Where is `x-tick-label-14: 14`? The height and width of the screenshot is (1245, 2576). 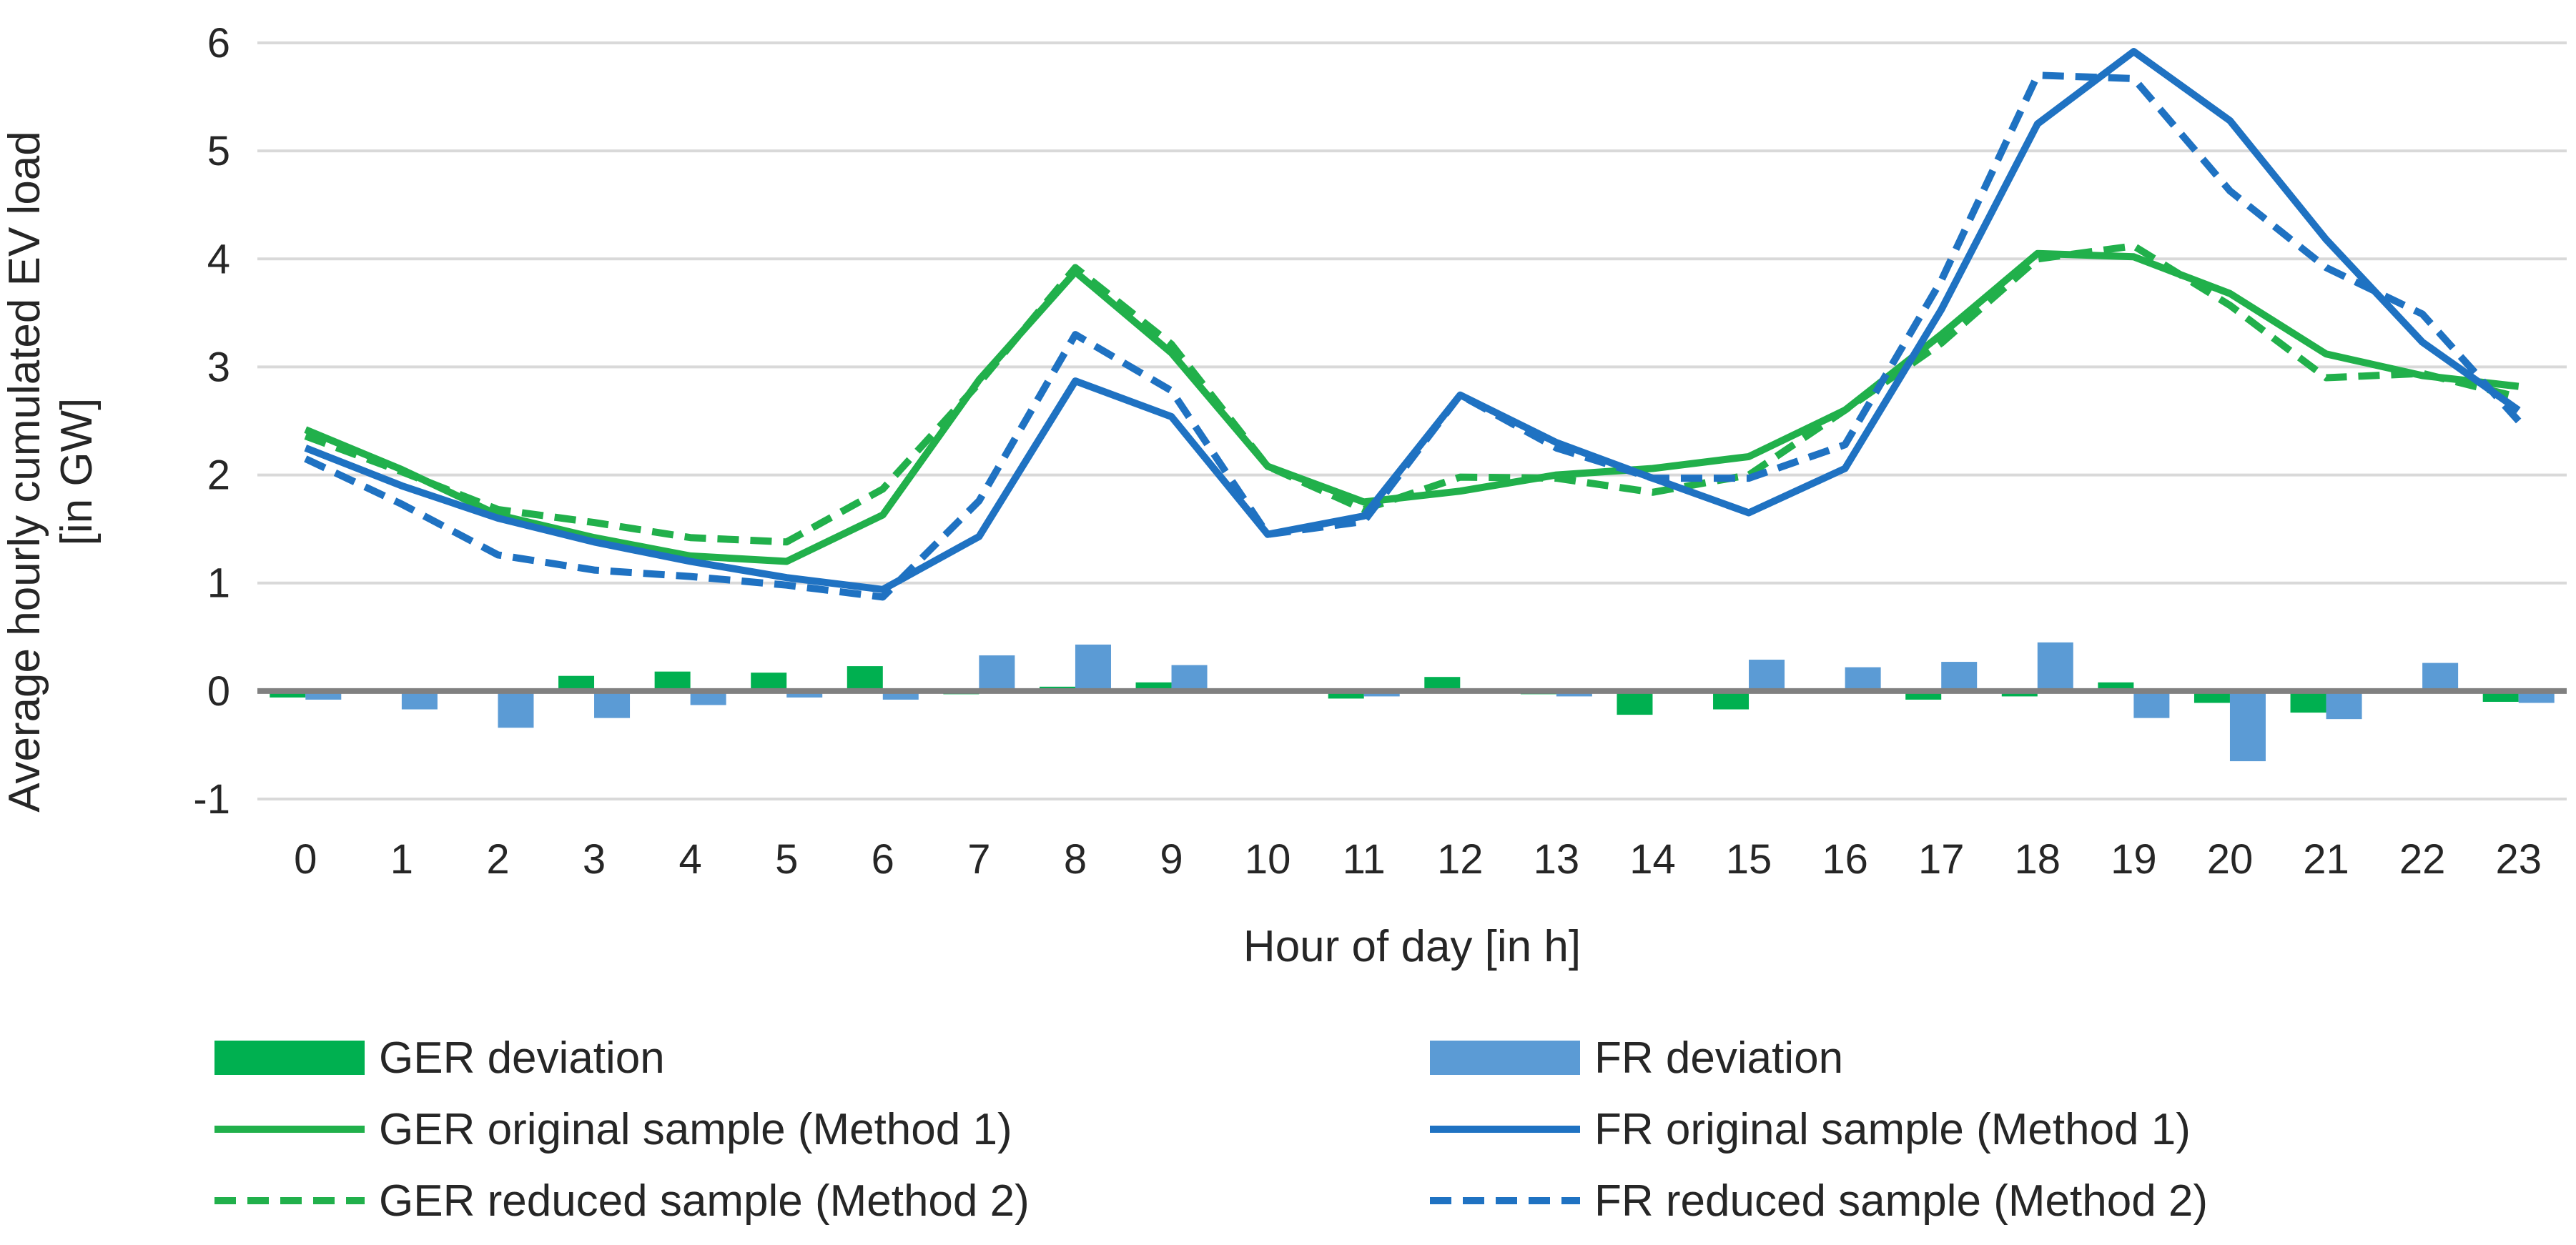
x-tick-label-14: 14 is located at coordinates (1652, 860).